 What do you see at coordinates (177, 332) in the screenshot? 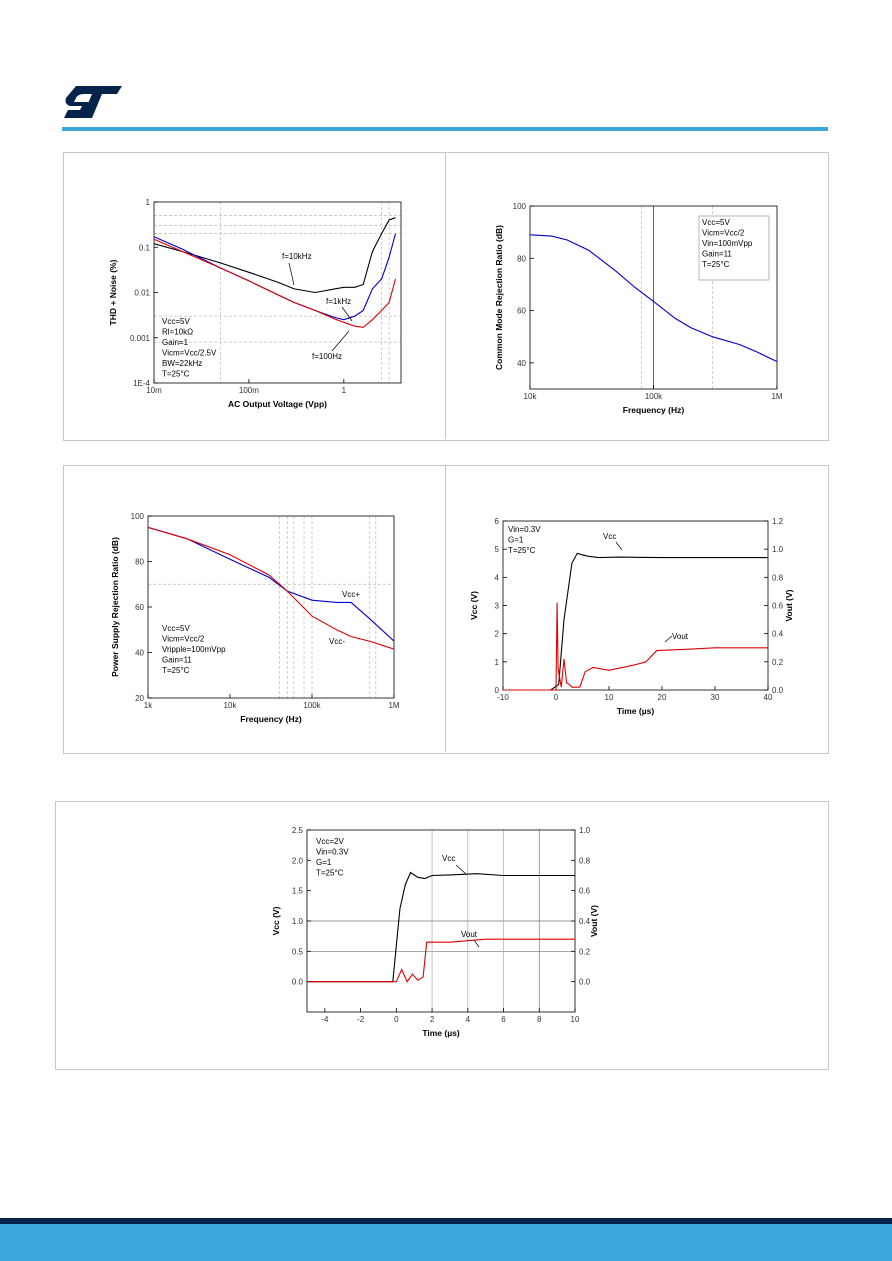
I see `condition-text: Rl=10kΩ` at bounding box center [177, 332].